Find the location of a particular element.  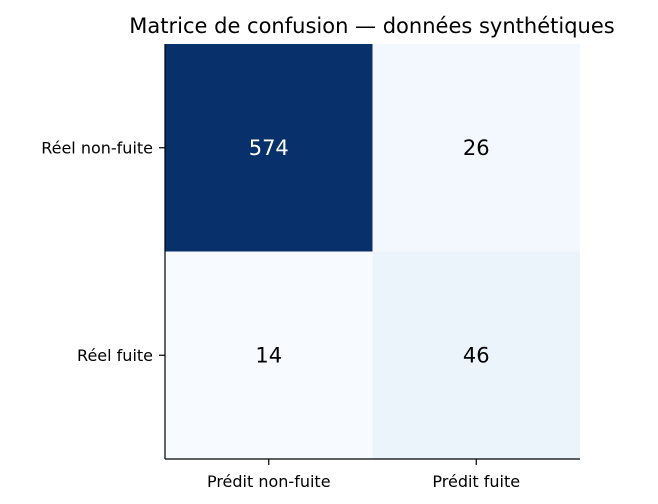

x-tick-label: Prédit non-fuite is located at coordinates (269, 481).